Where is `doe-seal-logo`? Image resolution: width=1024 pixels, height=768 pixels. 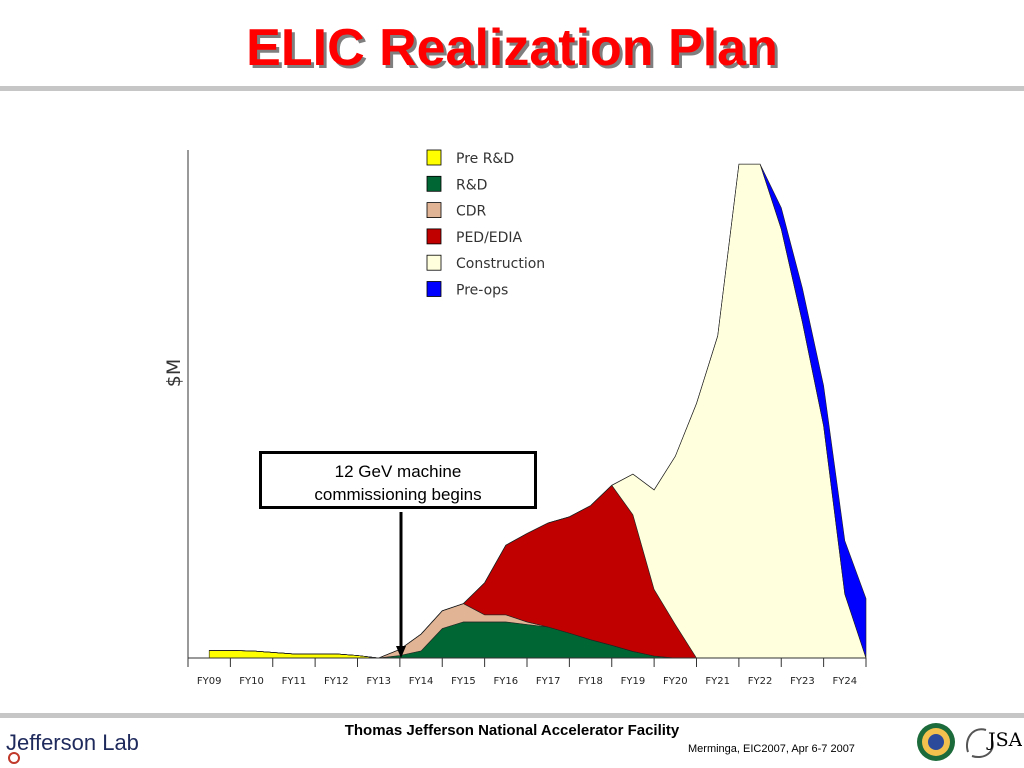
doe-seal-logo is located at coordinates (936, 742).